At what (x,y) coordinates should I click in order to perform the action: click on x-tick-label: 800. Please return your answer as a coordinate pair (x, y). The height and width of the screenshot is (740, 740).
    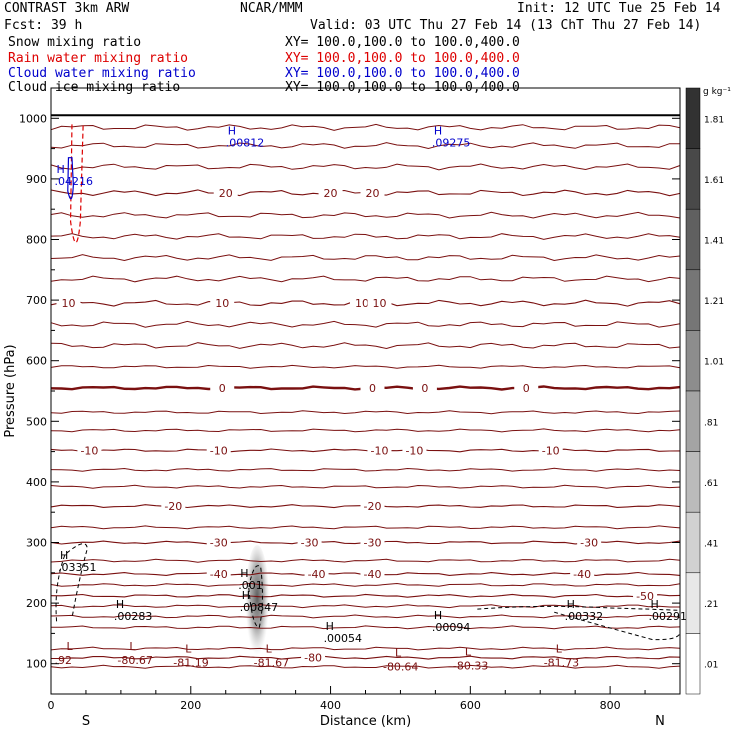
    Looking at the image, I should click on (610, 705).